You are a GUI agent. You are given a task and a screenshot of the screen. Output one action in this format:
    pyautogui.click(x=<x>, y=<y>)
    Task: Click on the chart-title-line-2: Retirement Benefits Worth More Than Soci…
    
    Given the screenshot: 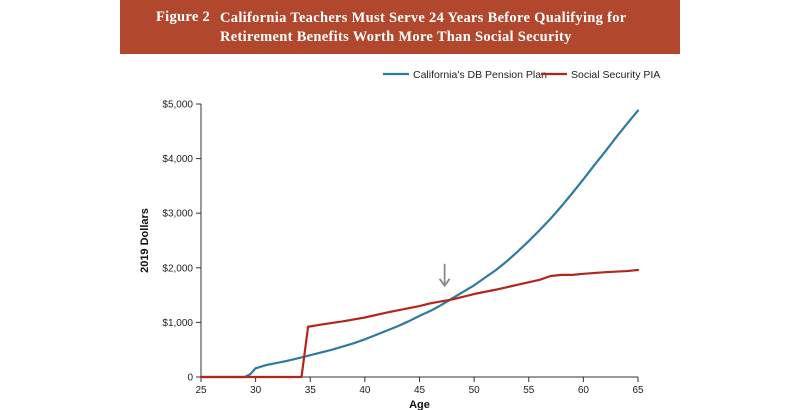 What is the action you would take?
    pyautogui.click(x=396, y=37)
    